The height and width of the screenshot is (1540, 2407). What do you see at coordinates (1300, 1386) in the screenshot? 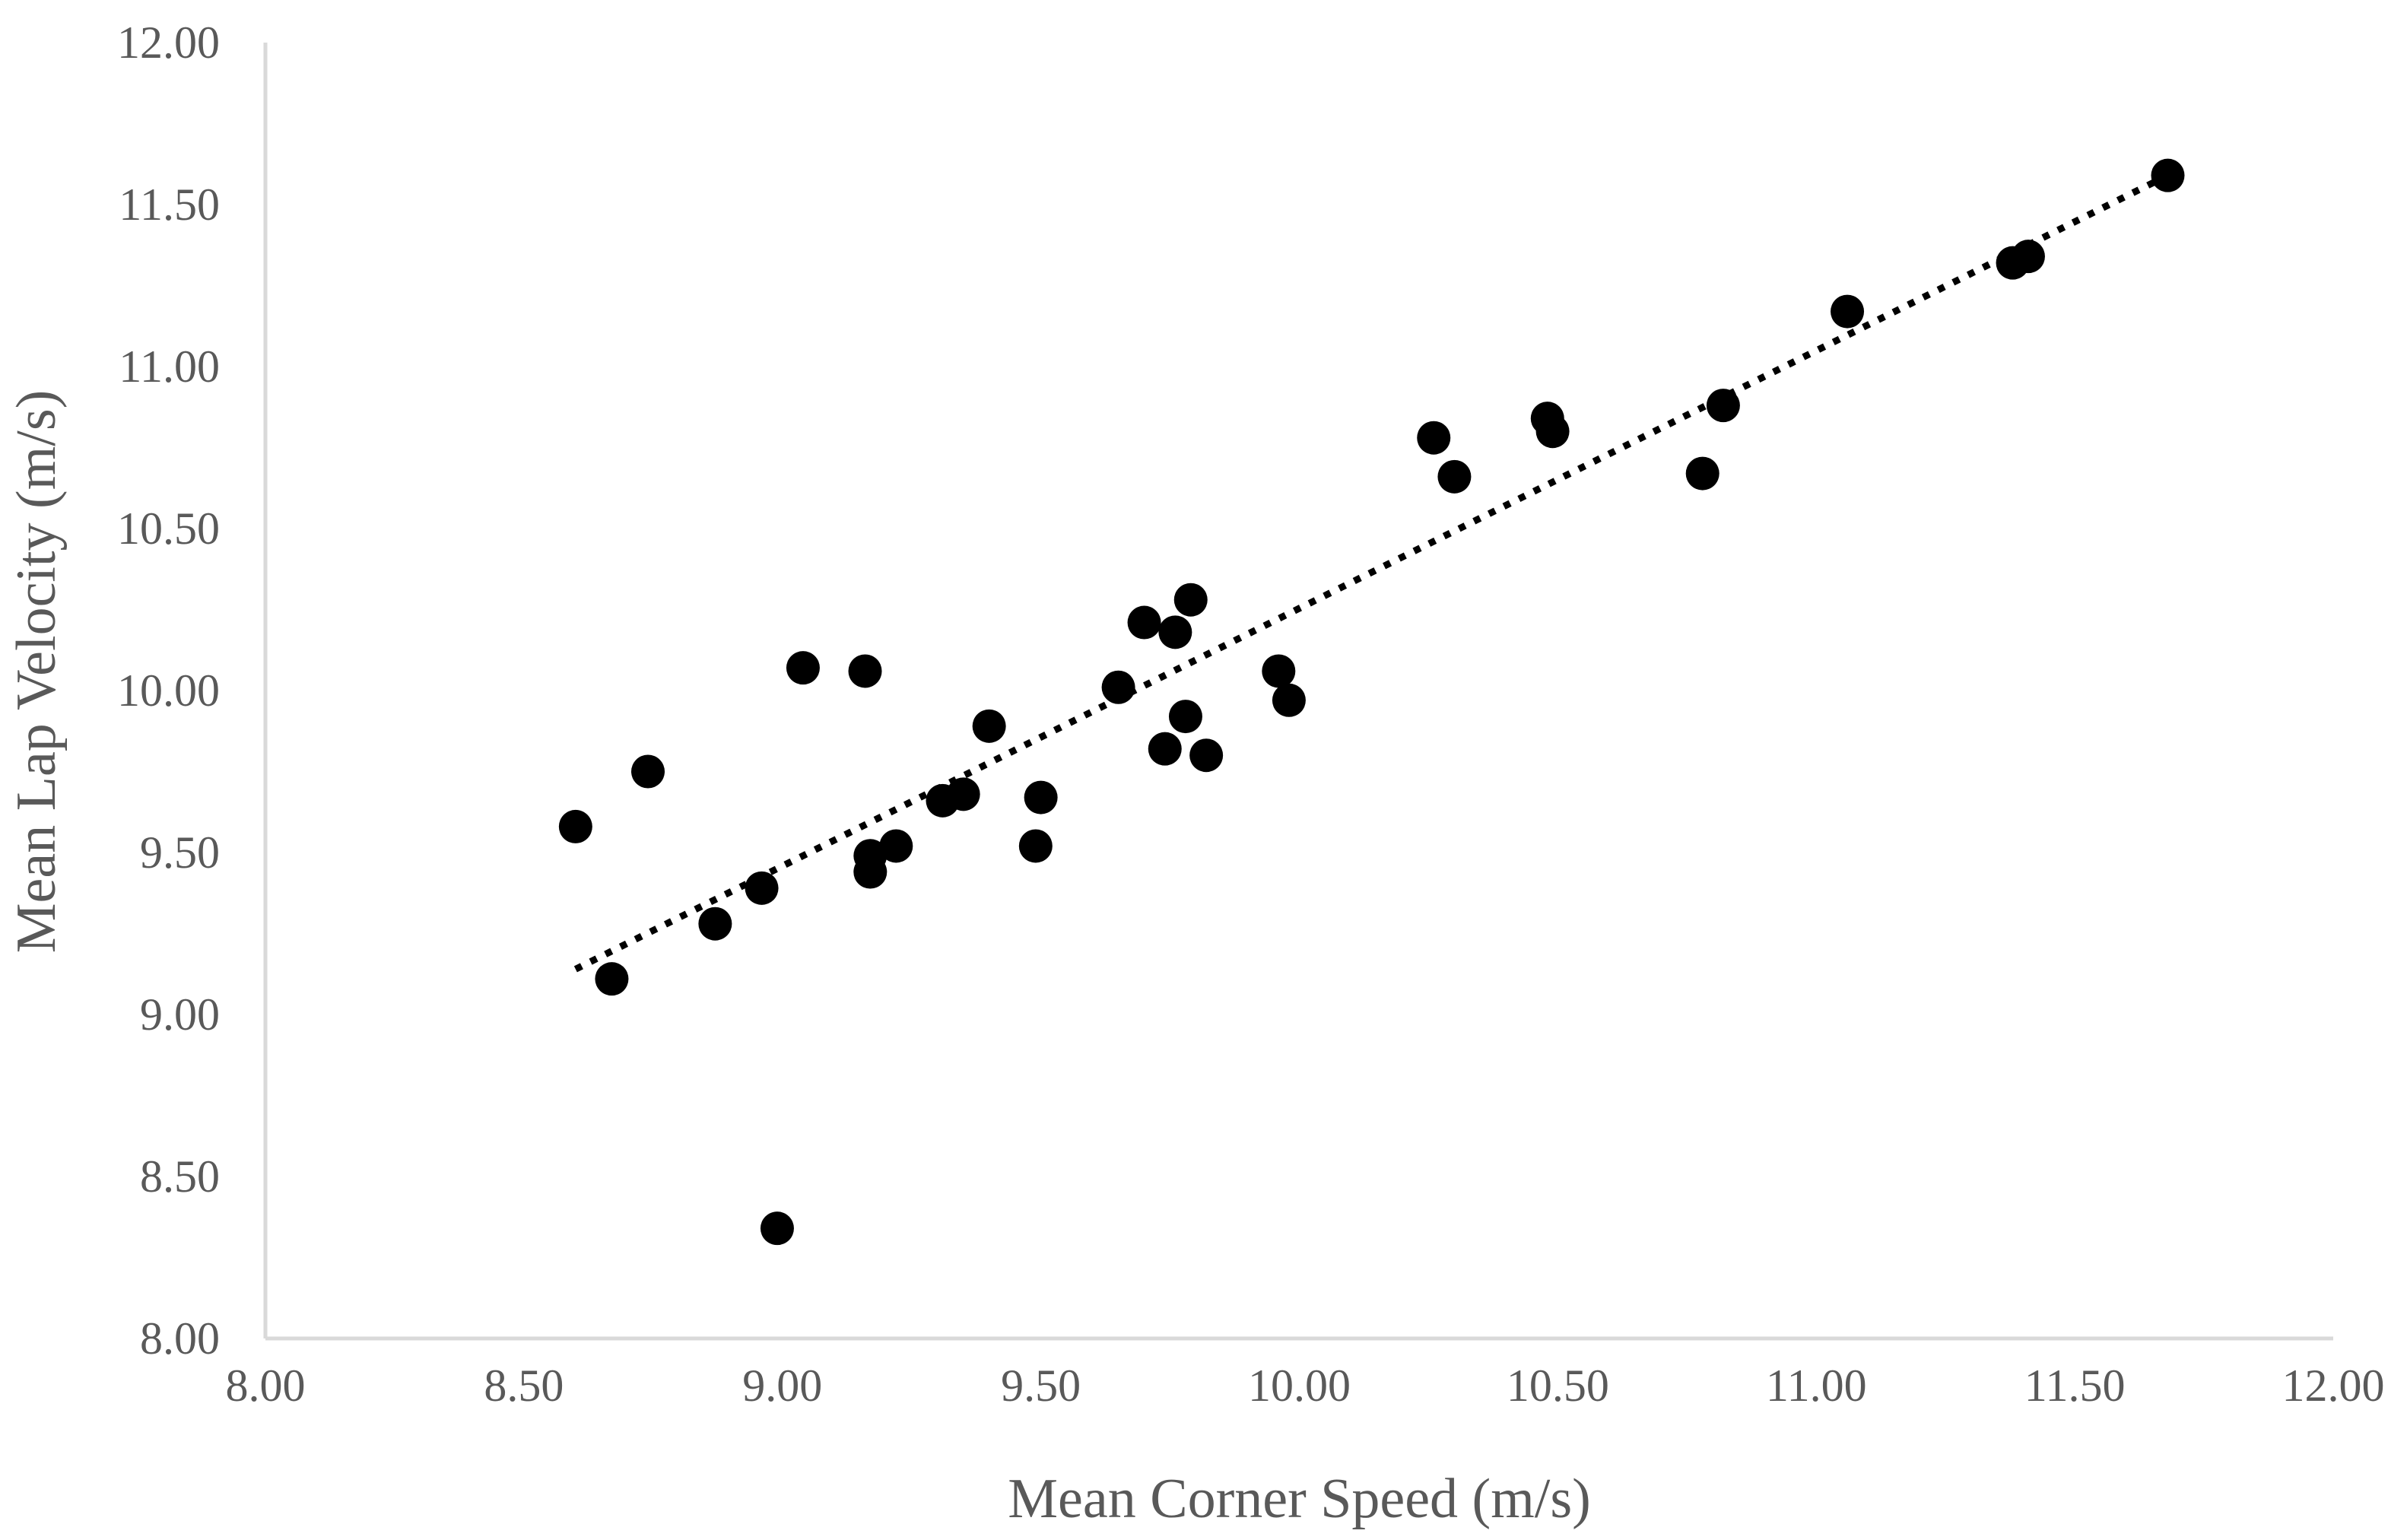
I see `x-tick-label: 10.00` at bounding box center [1300, 1386].